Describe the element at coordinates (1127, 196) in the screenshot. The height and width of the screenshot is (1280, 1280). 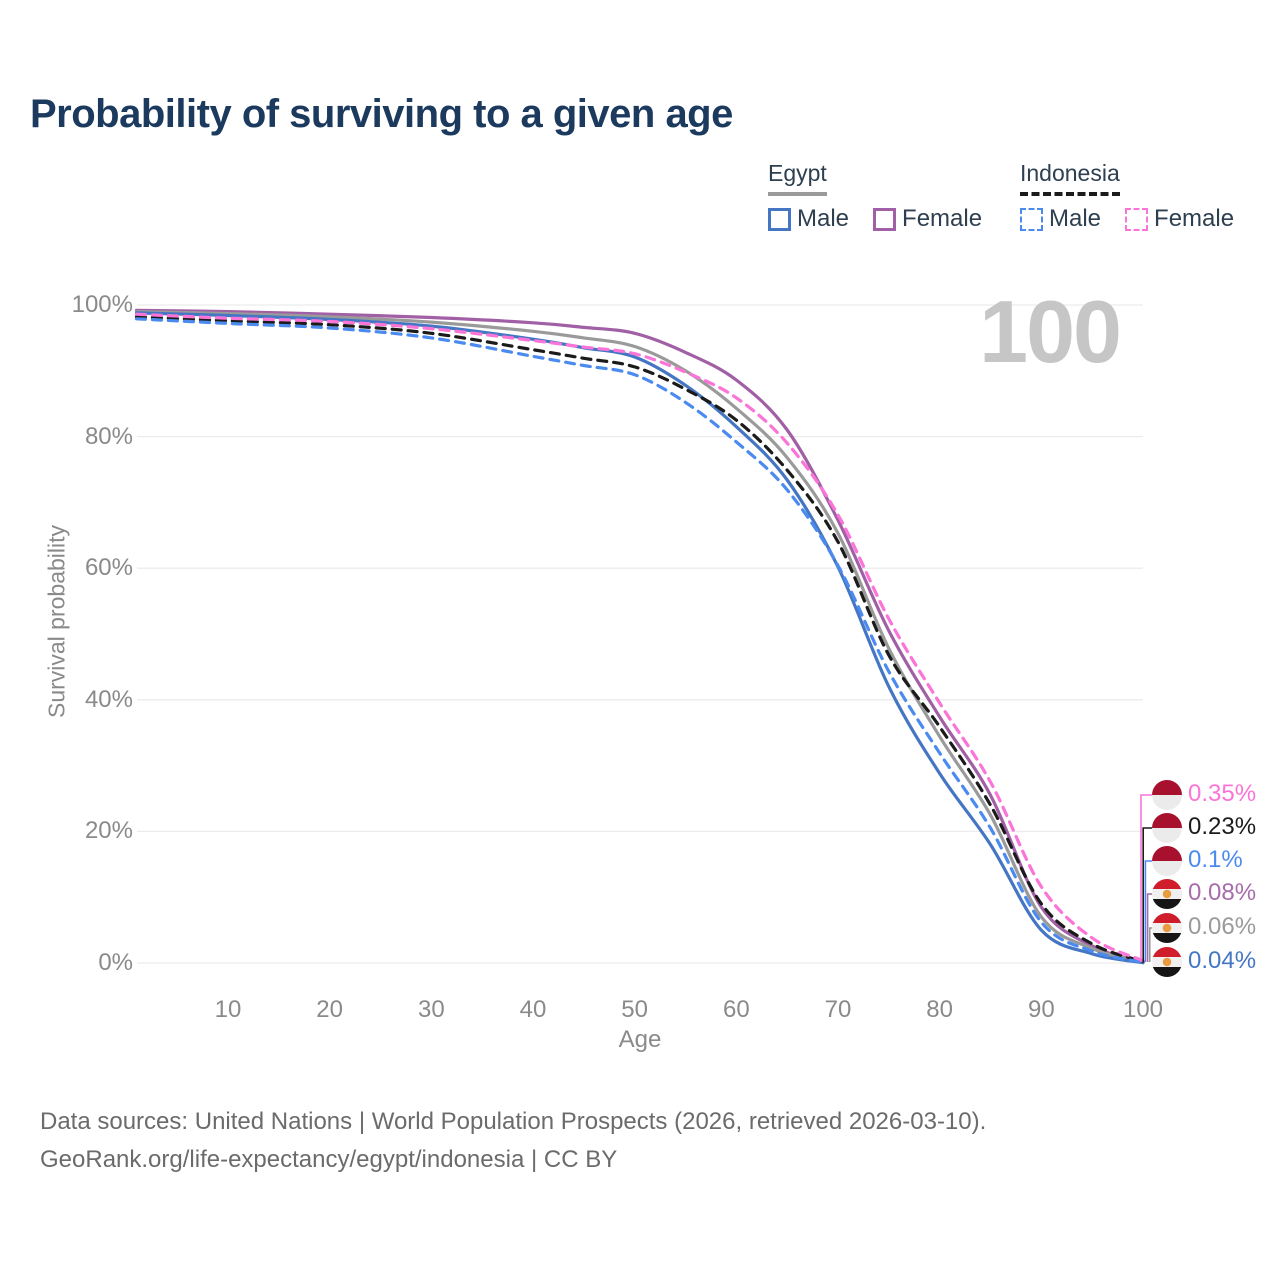
I see `legend-group-indonesia: Indonesia Male Female` at that location.